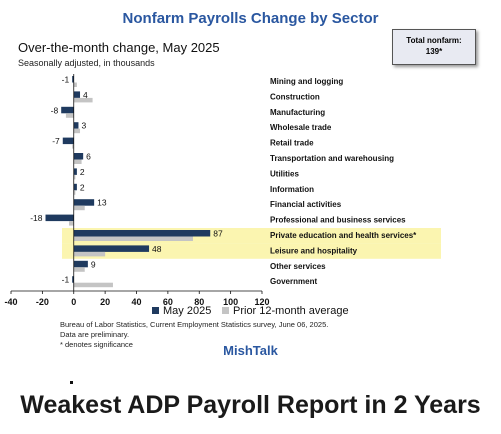  Describe the element at coordinates (250, 18) in the screenshot. I see `chart-title: Nonfarm Payrolls Change by Sector` at that location.